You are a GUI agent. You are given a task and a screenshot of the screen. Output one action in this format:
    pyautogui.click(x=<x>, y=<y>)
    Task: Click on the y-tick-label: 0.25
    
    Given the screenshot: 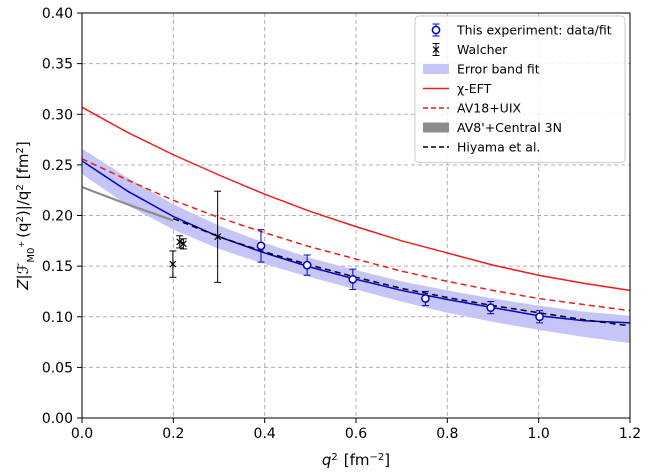 What is the action you would take?
    pyautogui.click(x=57, y=166)
    